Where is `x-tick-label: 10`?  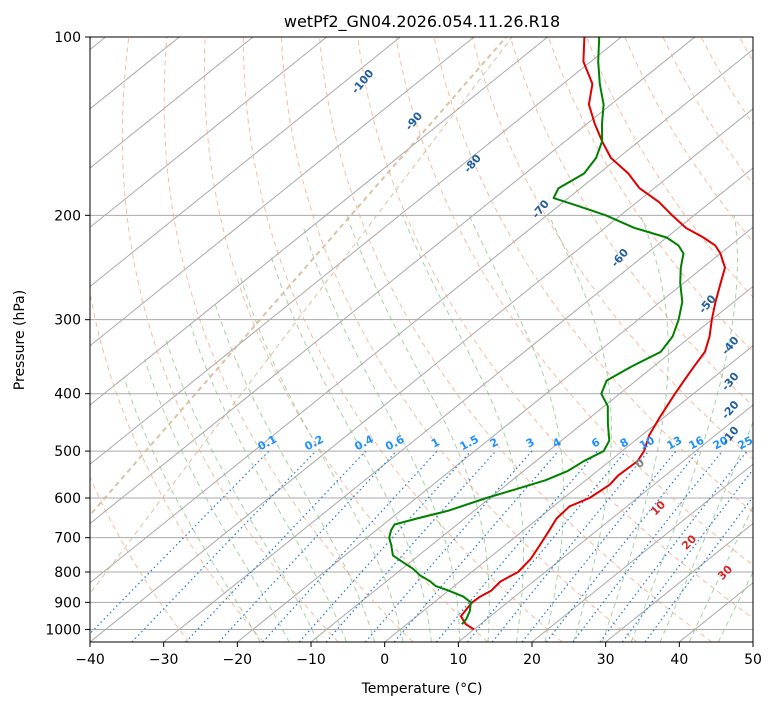
x-tick-label: 10 is located at coordinates (458, 660).